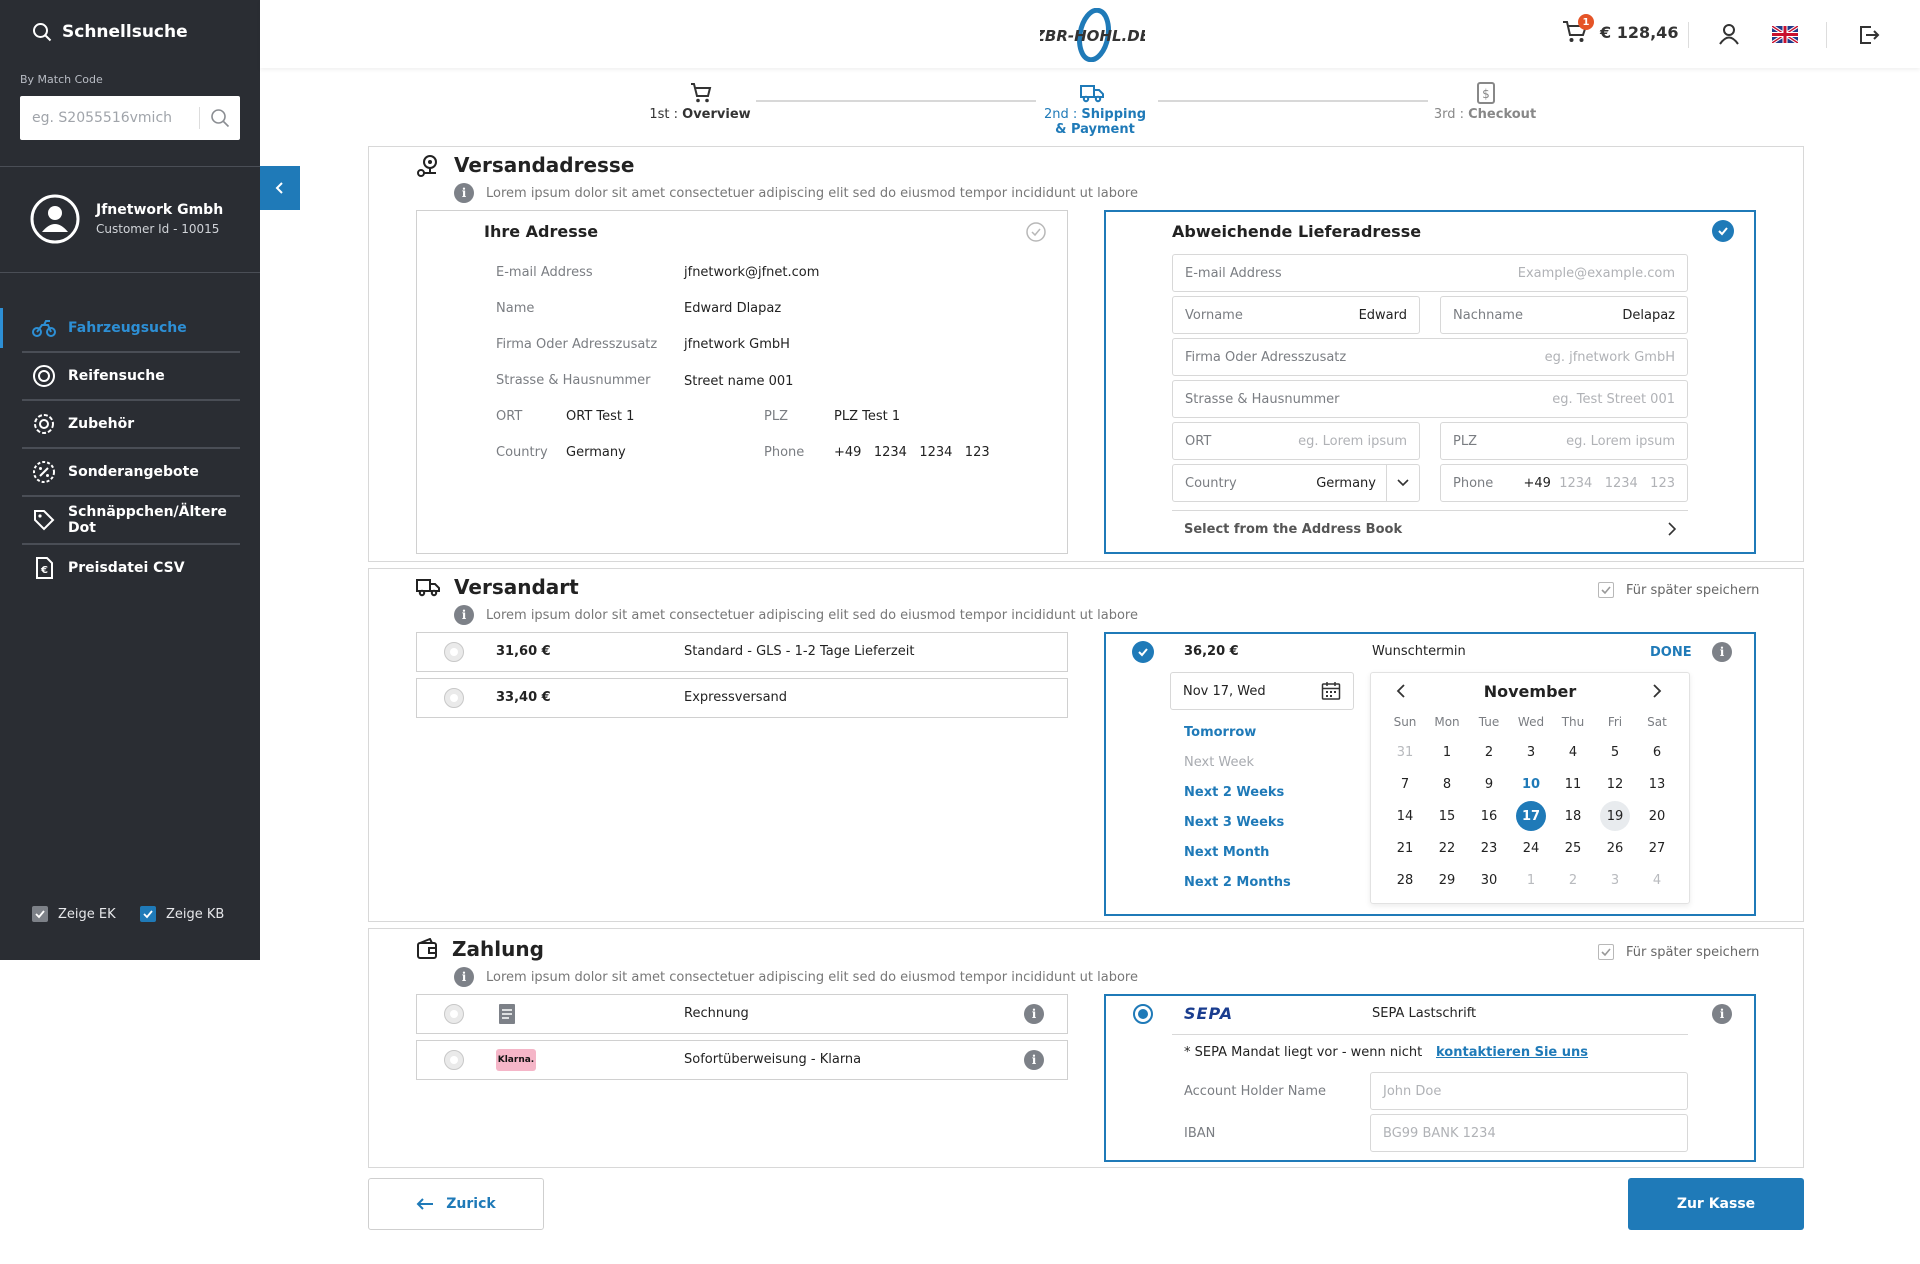  Describe the element at coordinates (1296, 315) in the screenshot. I see `alt-firstname-field: Vorname Edward` at that location.